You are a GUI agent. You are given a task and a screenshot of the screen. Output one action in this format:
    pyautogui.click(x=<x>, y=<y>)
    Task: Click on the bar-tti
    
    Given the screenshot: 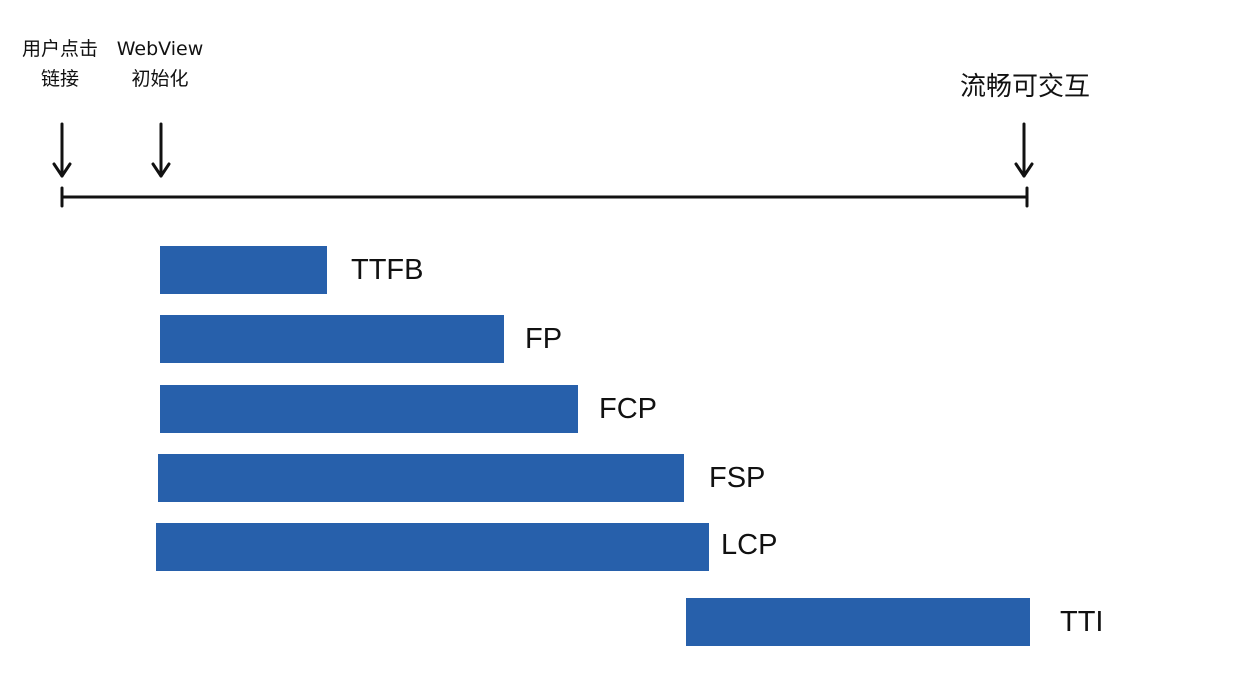 What is the action you would take?
    pyautogui.click(x=858, y=622)
    